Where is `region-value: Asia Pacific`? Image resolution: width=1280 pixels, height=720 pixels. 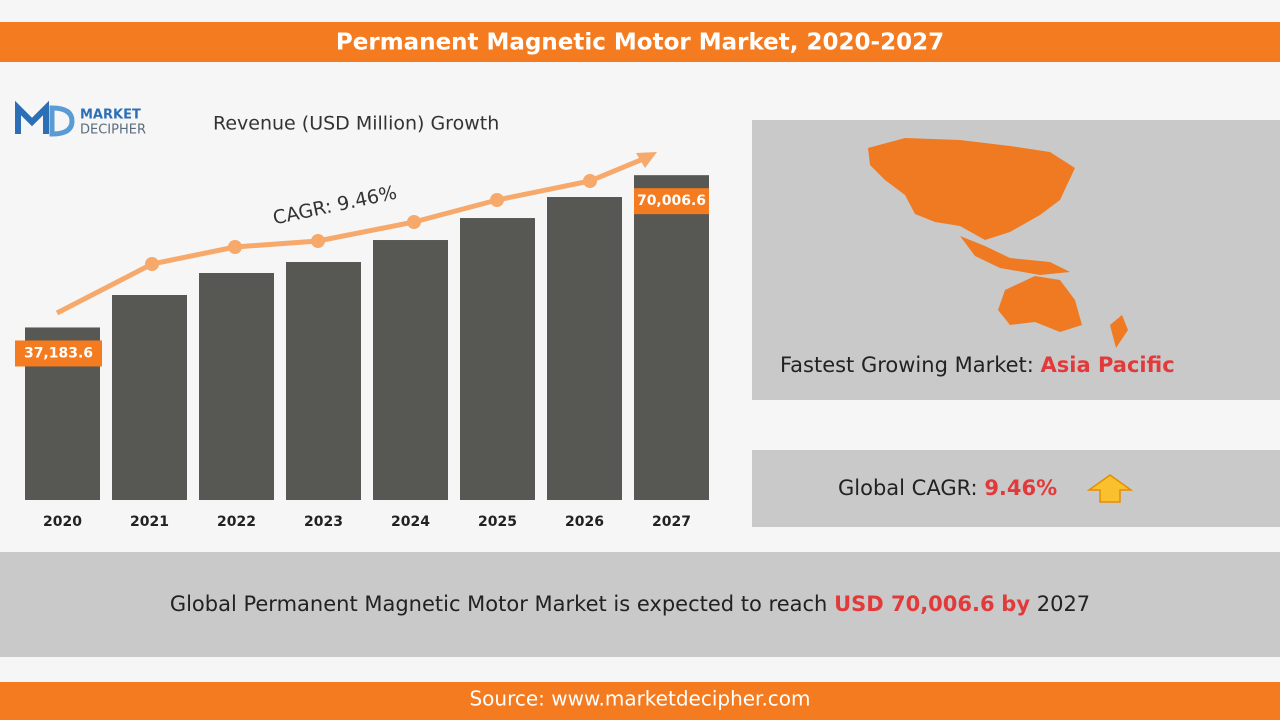
region-value: Asia Pacific is located at coordinates (1108, 365).